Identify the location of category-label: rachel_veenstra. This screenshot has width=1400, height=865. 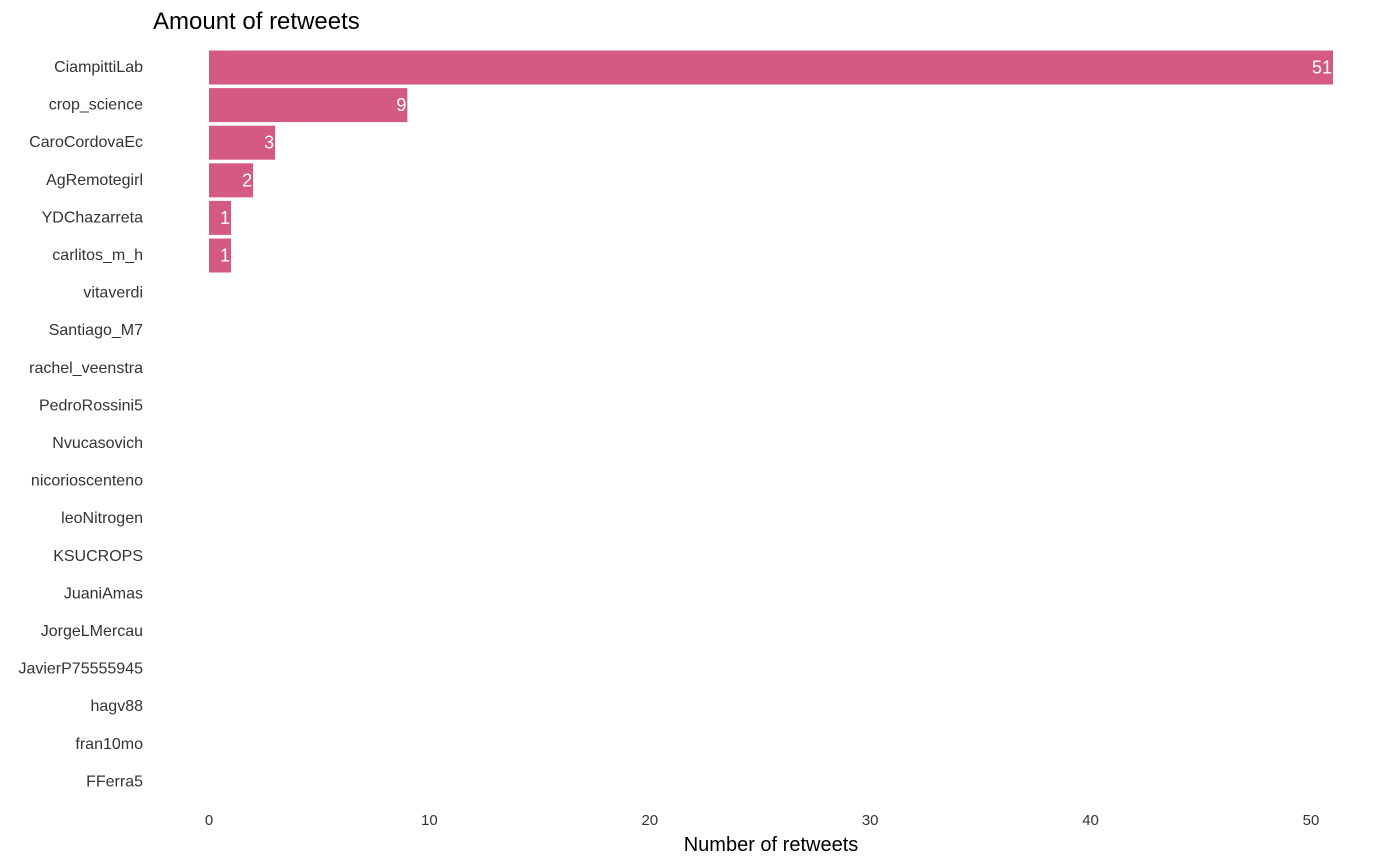
(86, 368).